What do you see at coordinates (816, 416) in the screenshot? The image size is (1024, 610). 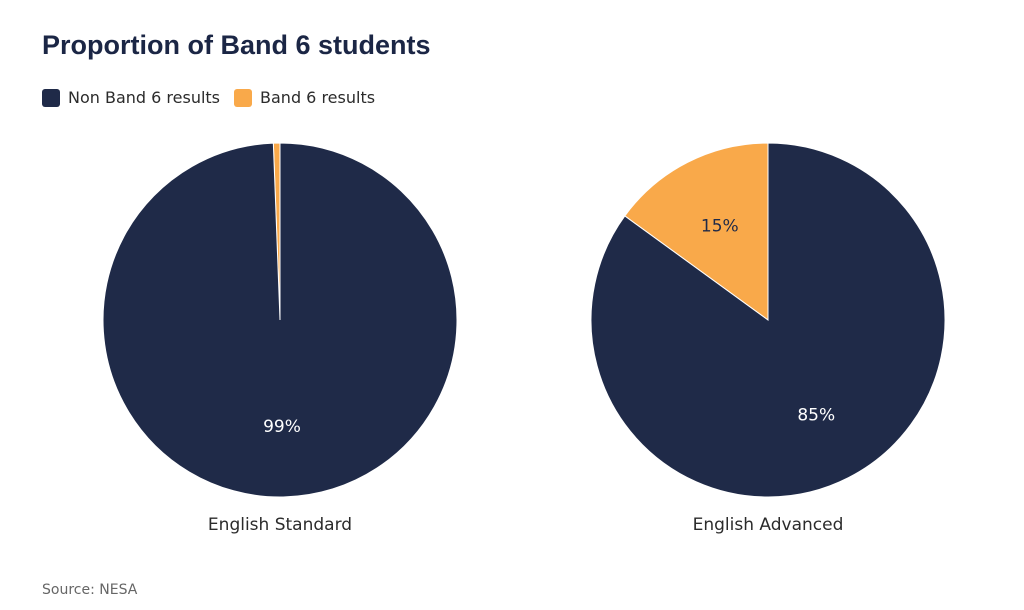 I see `slice-label-english-advanced-non-band-6-results: 85%` at bounding box center [816, 416].